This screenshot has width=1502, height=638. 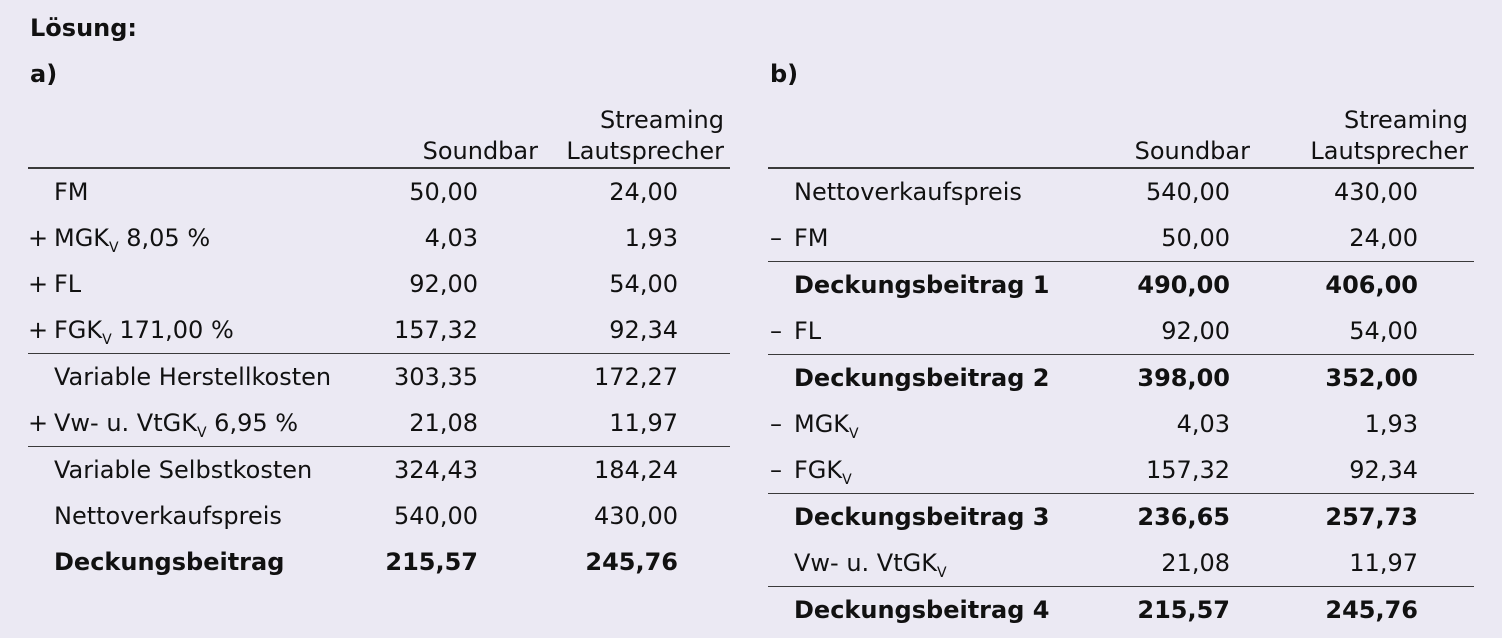 I want to click on row-label-text: FL, so click(x=68, y=284).